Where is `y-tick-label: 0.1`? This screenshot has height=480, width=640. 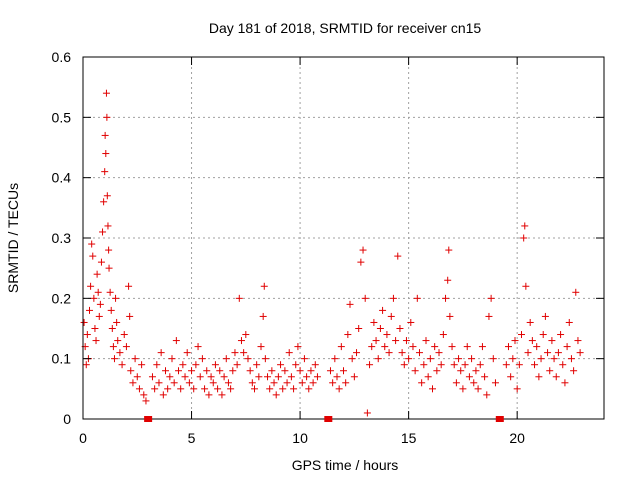
y-tick-label: 0.1 is located at coordinates (62, 359).